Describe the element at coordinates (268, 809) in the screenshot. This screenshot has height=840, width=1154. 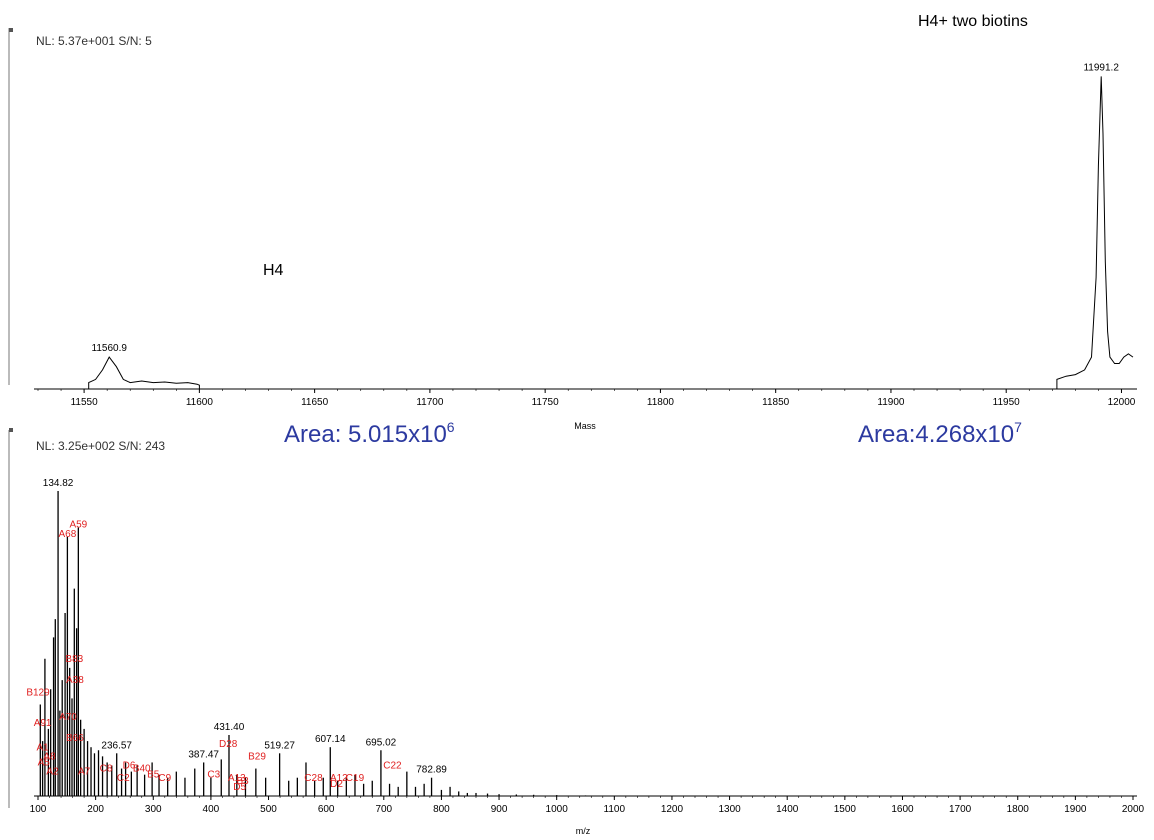
I see `bottom-x-tick-label: 500` at that location.